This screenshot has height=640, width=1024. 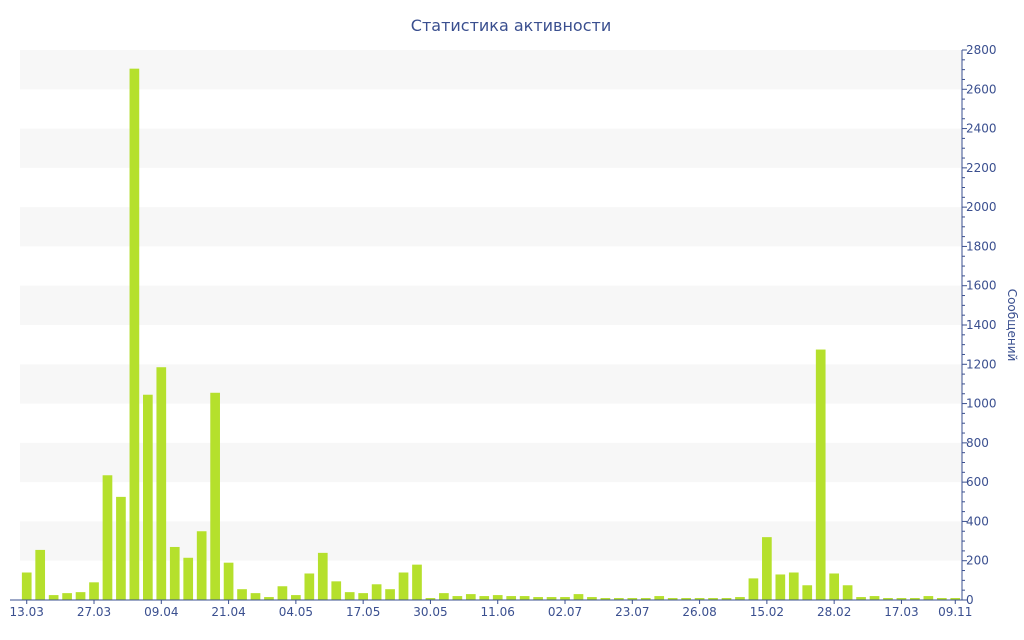 I want to click on y-tick-label: 2200, so click(x=981, y=168).